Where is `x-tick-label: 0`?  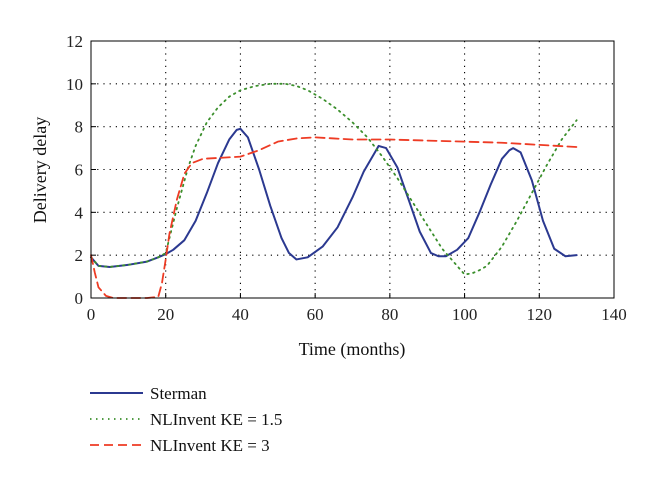 x-tick-label: 0 is located at coordinates (91, 314).